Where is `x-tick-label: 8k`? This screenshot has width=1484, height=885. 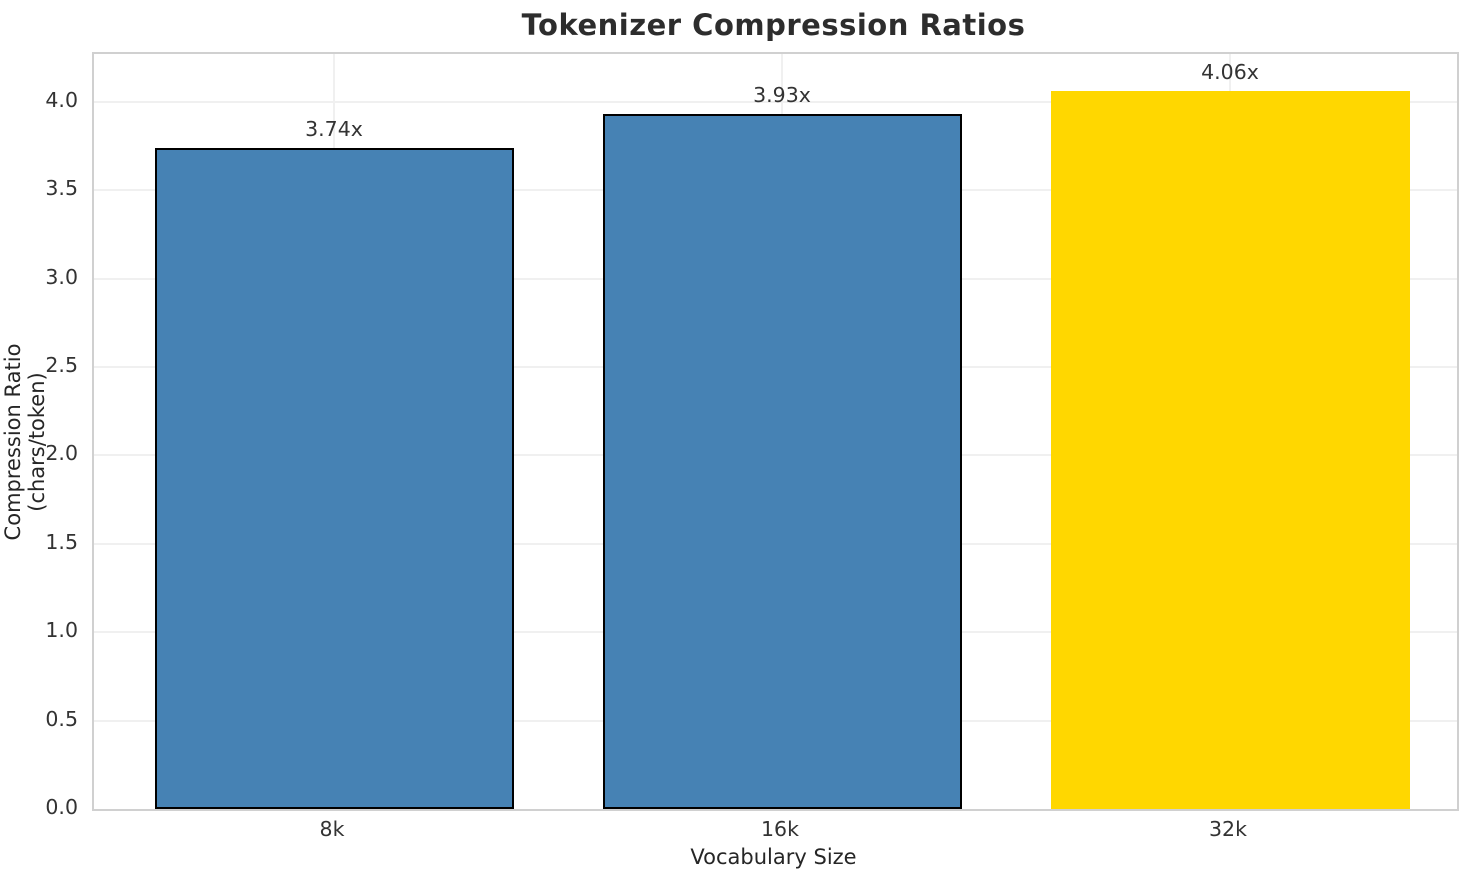
x-tick-label: 8k is located at coordinates (332, 829).